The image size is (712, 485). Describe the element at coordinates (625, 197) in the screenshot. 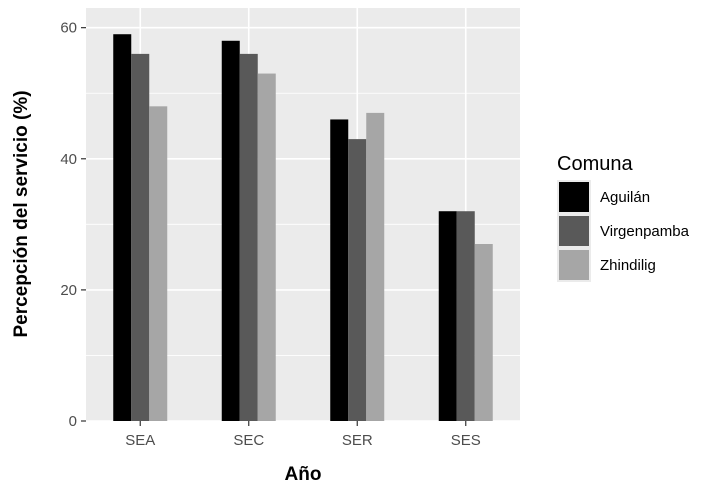

I see `legend-label: Aguilán` at that location.